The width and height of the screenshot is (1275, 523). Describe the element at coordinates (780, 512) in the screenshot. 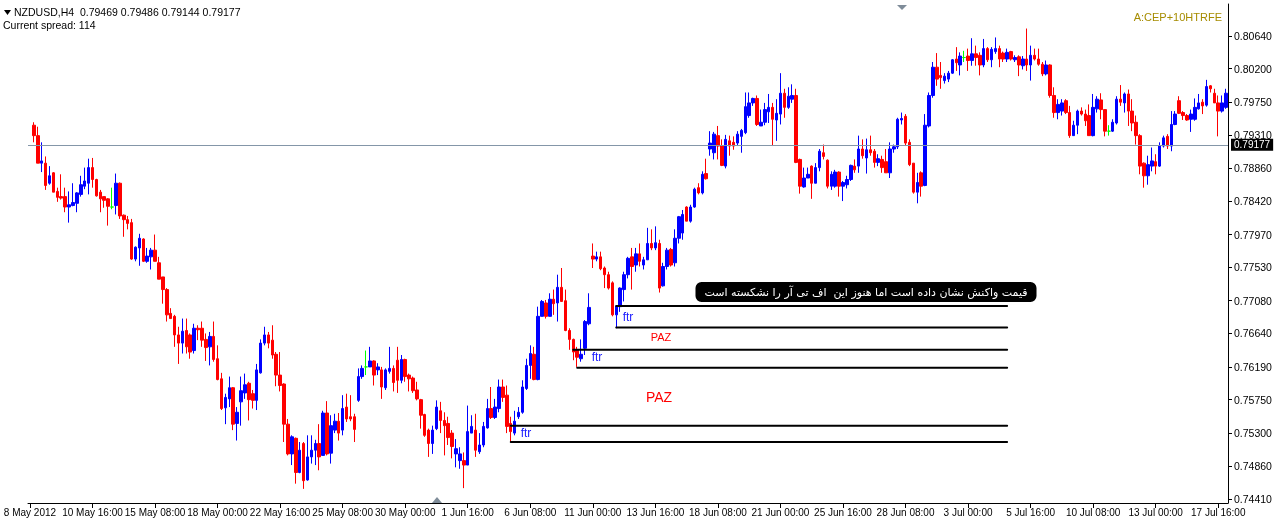

I see `x-tick-label: 21 Jun 00:00` at that location.